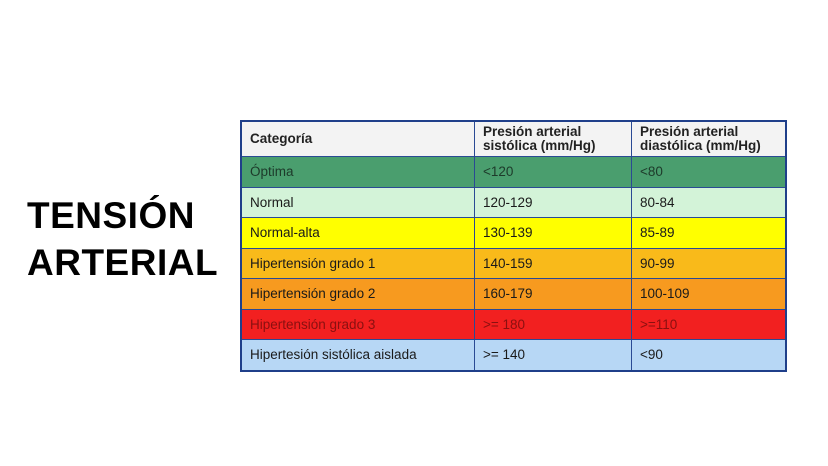 This screenshot has width=828, height=466. I want to click on header-diastolic-line-1: Presión arterial, so click(689, 131).